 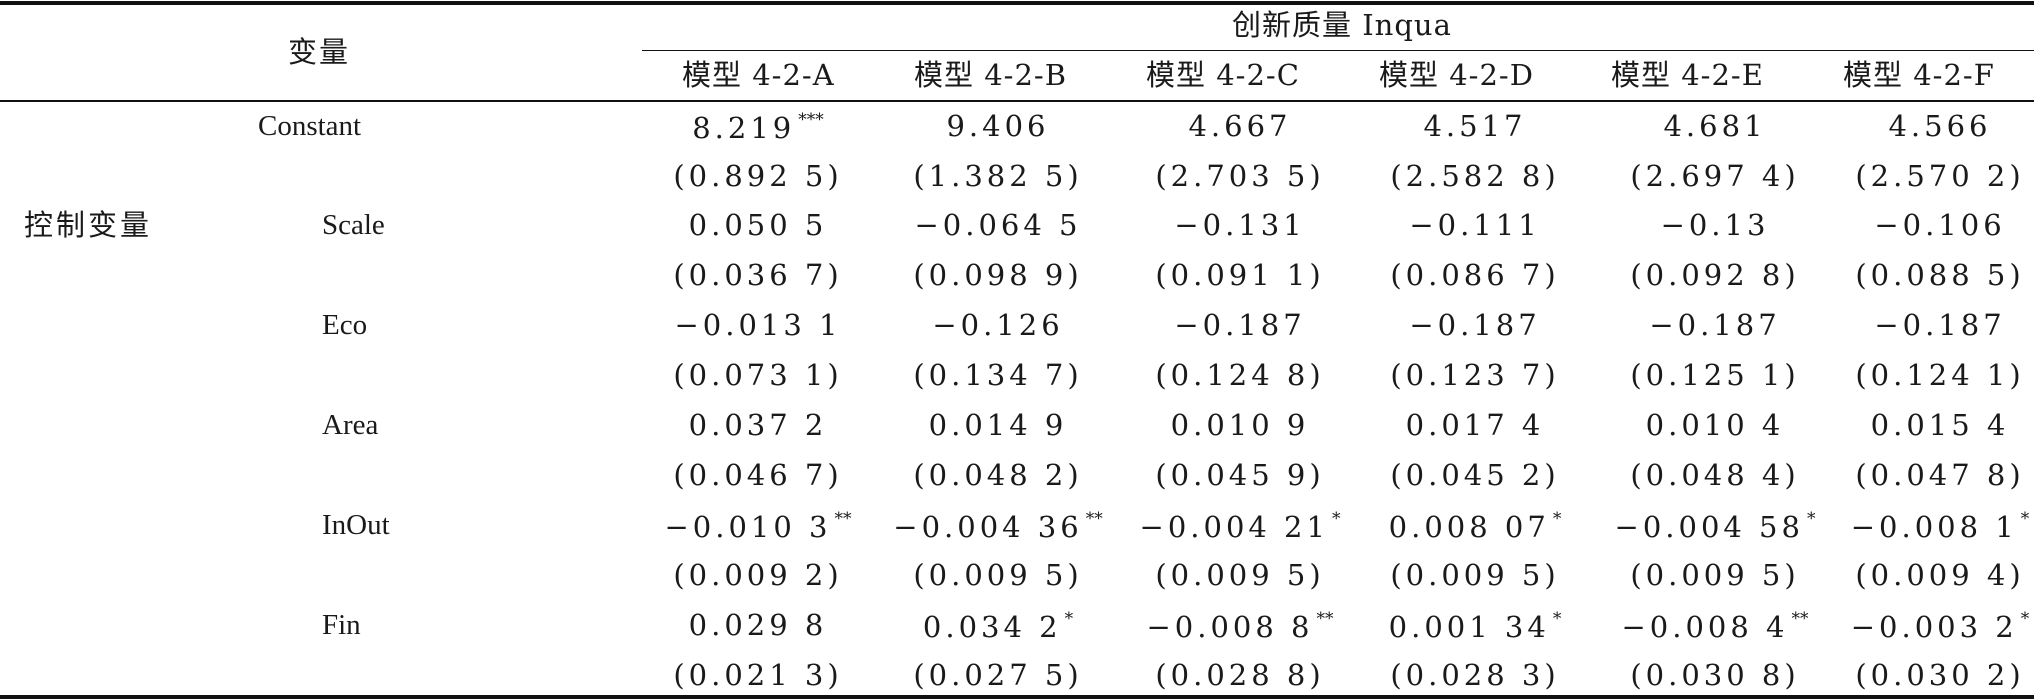 What do you see at coordinates (1940, 675) in the screenshot?
I see `se-fin-col-6: (0.030 2)` at bounding box center [1940, 675].